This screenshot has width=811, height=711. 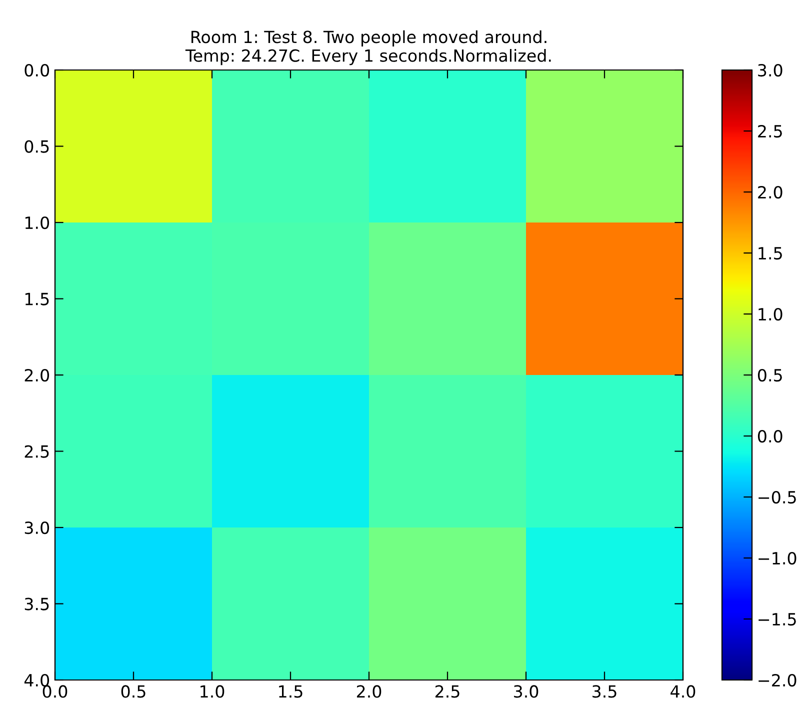 I want to click on color-bar-label: 0.0, so click(x=770, y=436).